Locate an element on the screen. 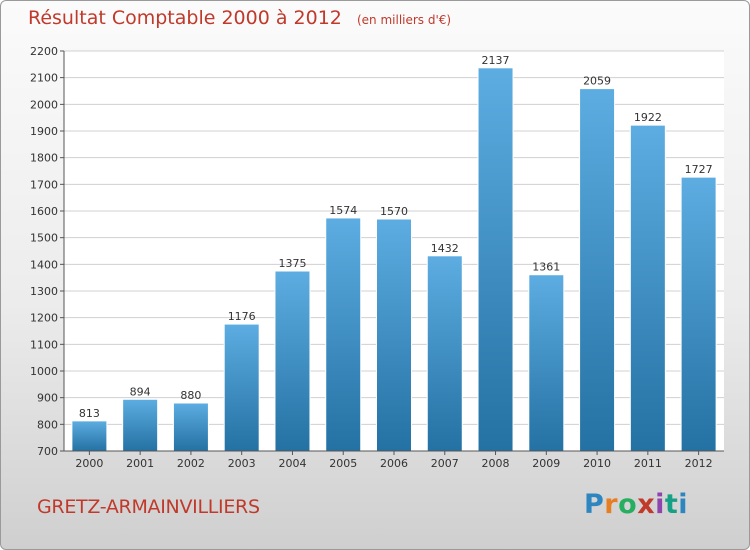 This screenshot has width=750, height=550. y-tick-label: 2100 is located at coordinates (44, 78).